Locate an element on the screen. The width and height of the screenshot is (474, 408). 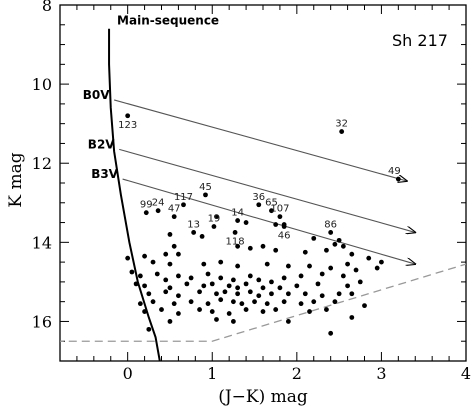
y-tick-label: 12 is located at coordinates (42, 163).